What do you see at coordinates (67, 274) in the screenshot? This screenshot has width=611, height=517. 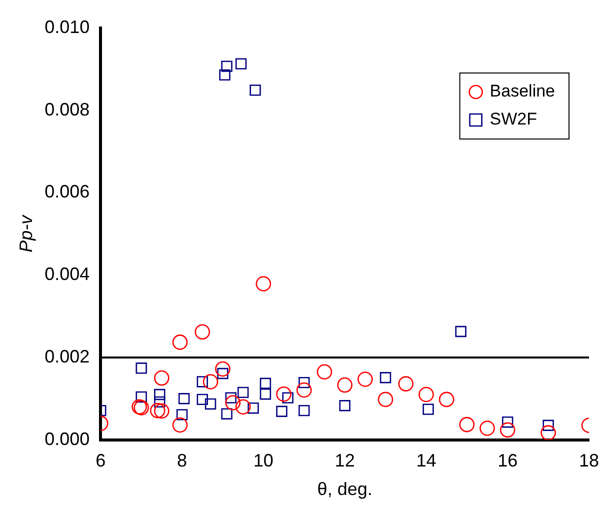 I see `y-tick-label: 0.004` at bounding box center [67, 274].